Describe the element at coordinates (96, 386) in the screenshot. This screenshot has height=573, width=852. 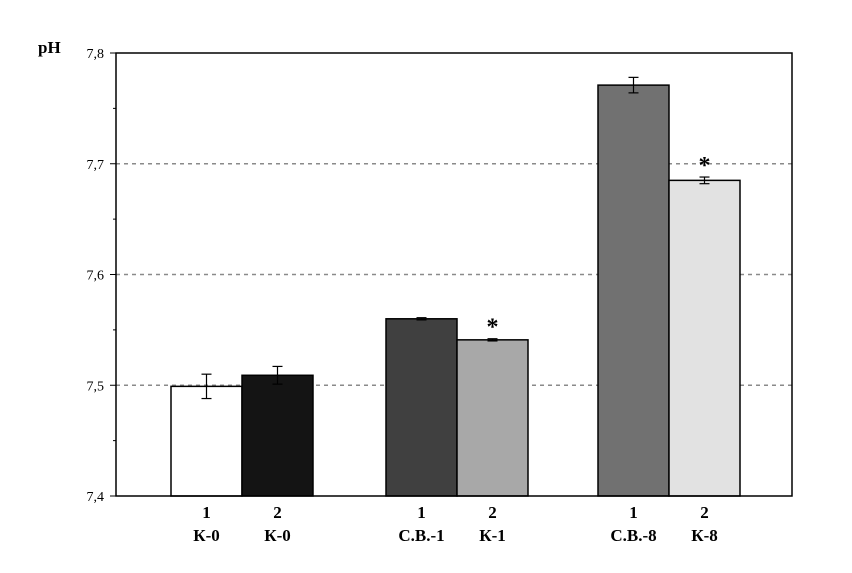
I see `y-tick-label: 7,5` at that location.